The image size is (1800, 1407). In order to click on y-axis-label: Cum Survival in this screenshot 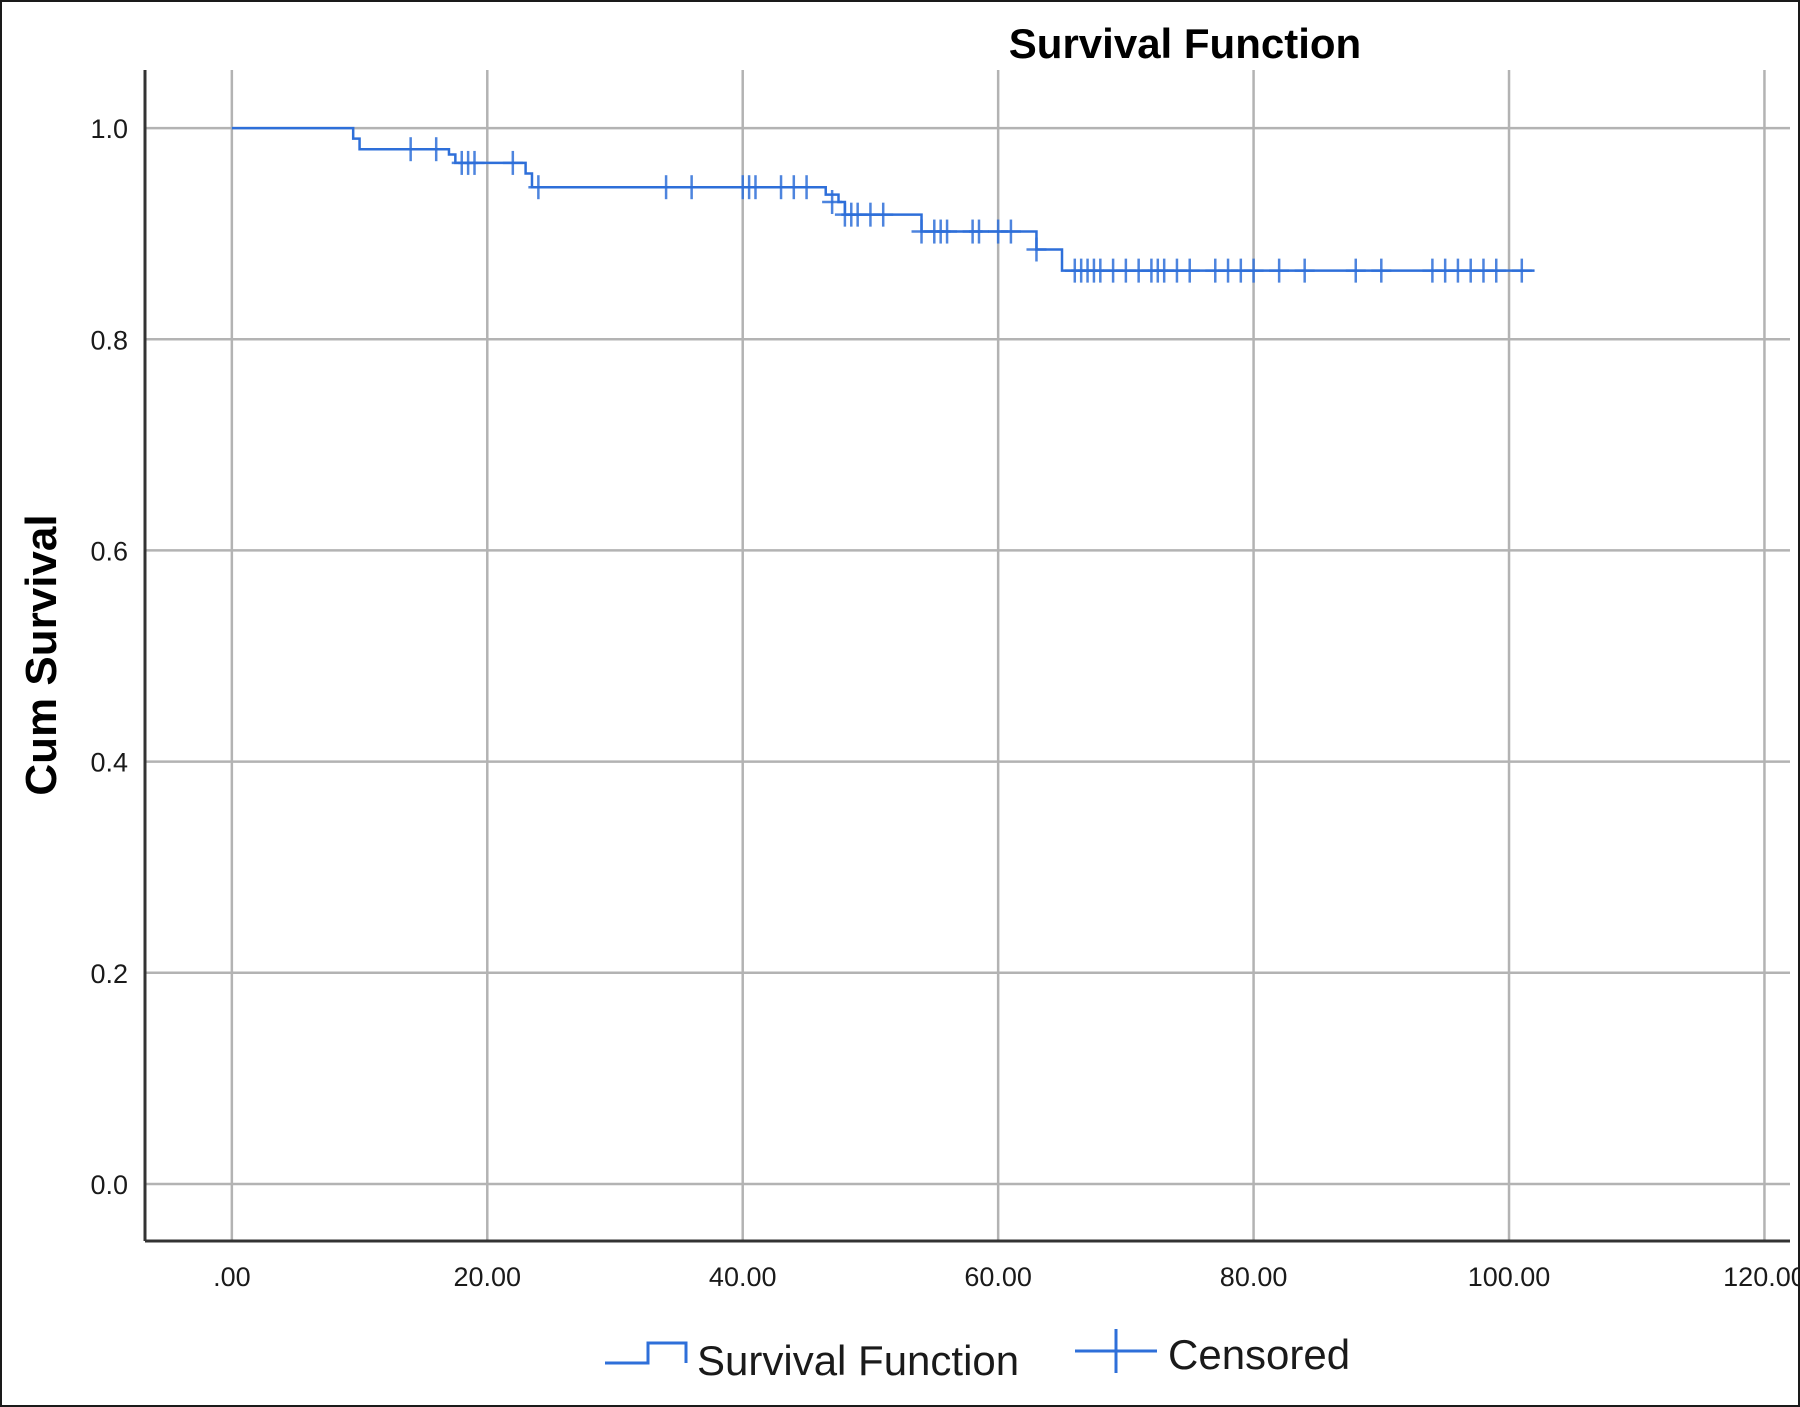, I will do `click(41, 654)`.